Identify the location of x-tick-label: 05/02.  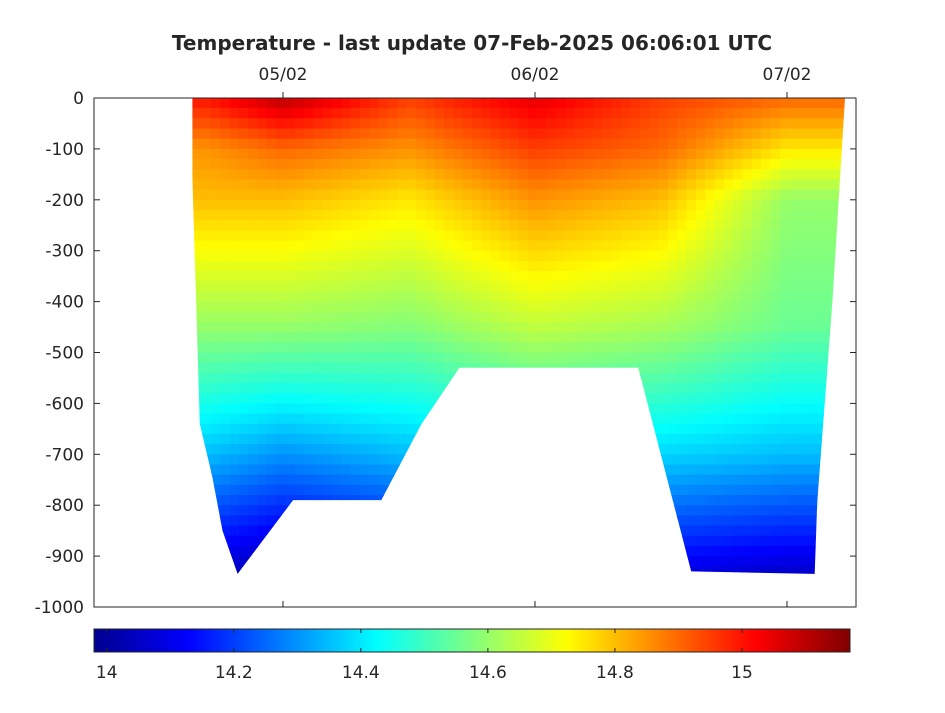
(283, 75).